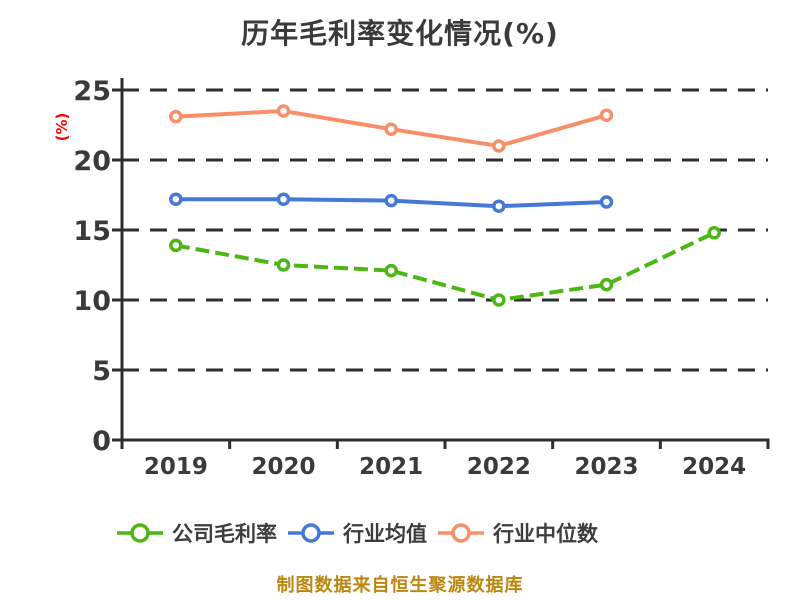 The image size is (800, 600). I want to click on legend-item-industry-avg: 行业均值, so click(357, 533).